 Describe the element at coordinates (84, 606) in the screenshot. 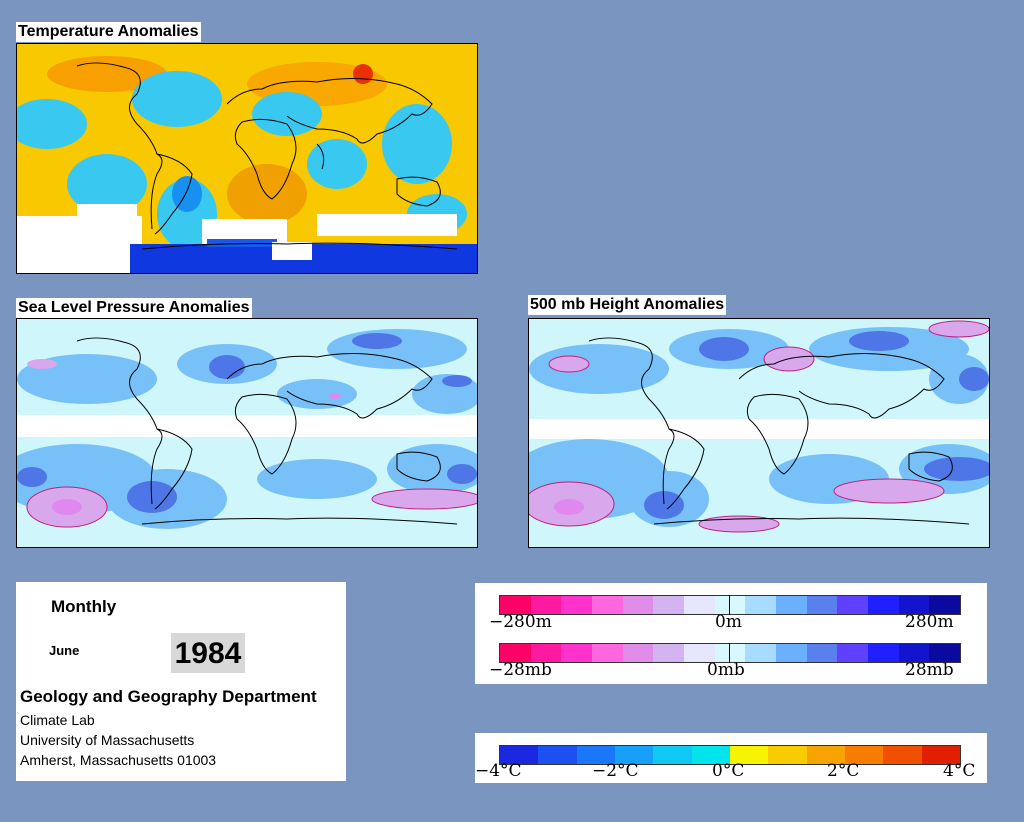

I see `period-label: Monthly` at that location.